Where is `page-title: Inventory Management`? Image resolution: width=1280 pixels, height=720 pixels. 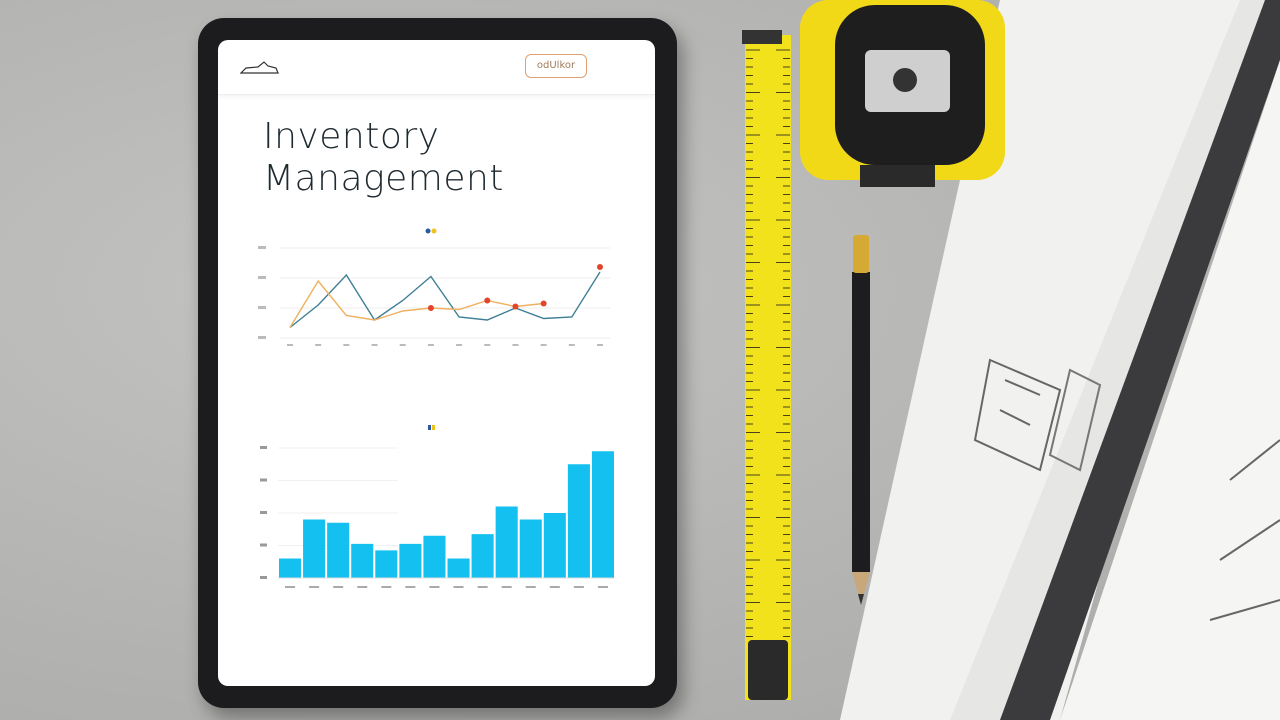
page-title: Inventory Management is located at coordinates (383, 158).